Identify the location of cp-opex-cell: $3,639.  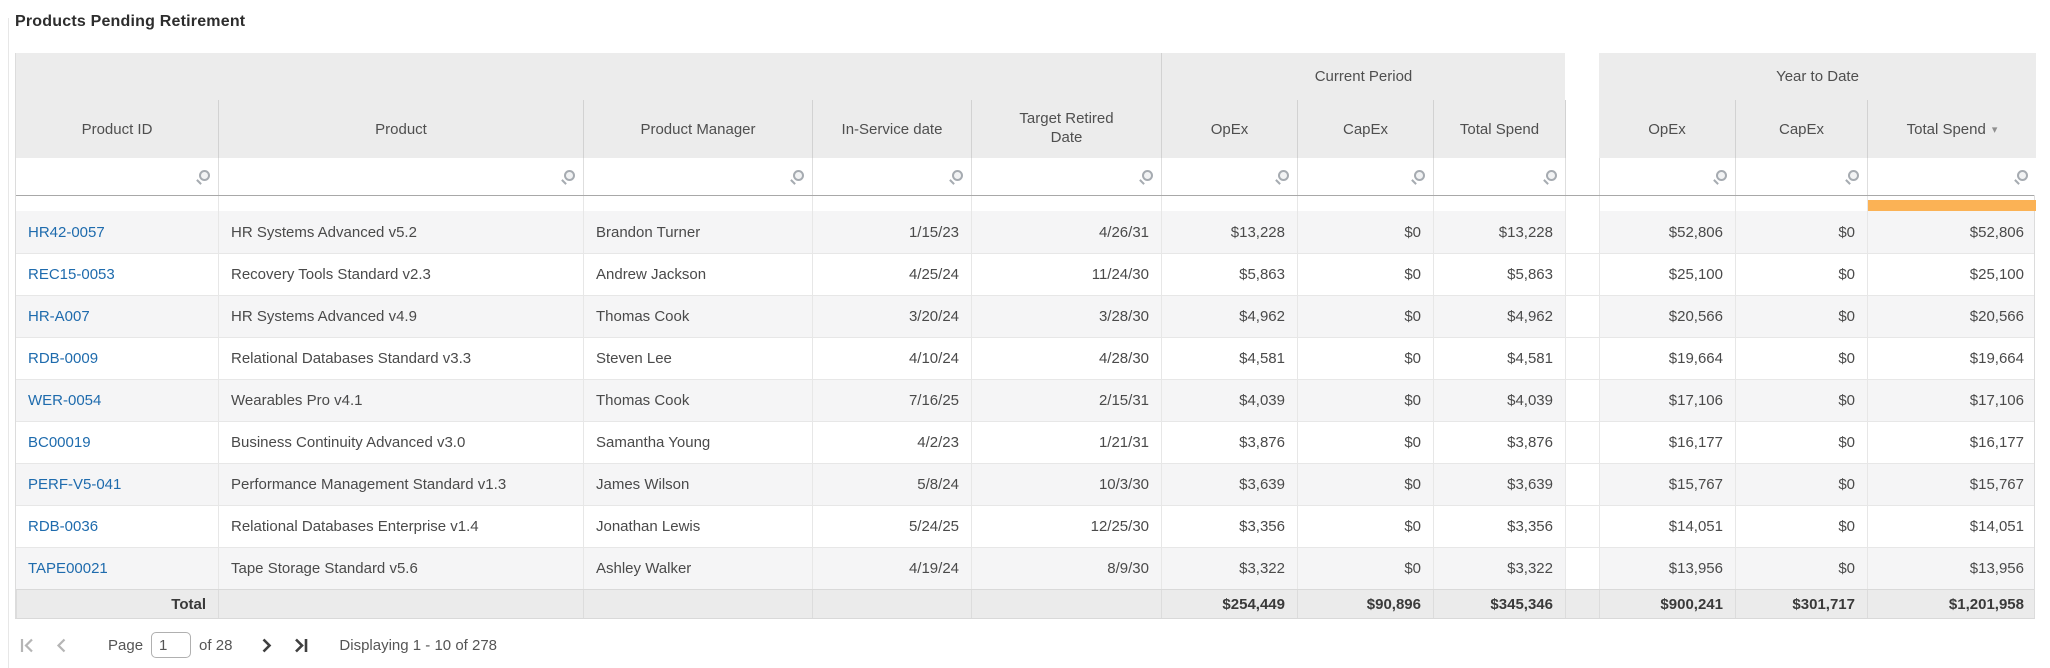
(1229, 484).